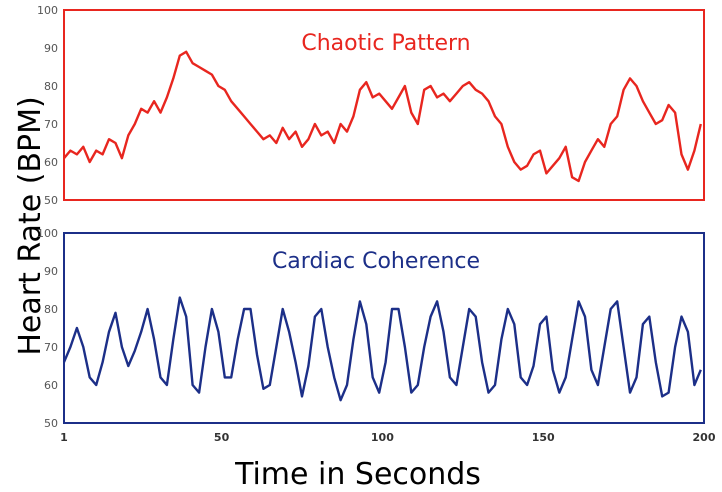 The width and height of the screenshot is (722, 492). Describe the element at coordinates (30, 225) in the screenshot. I see `y-axis-label: Heart Rate (BPM)` at that location.